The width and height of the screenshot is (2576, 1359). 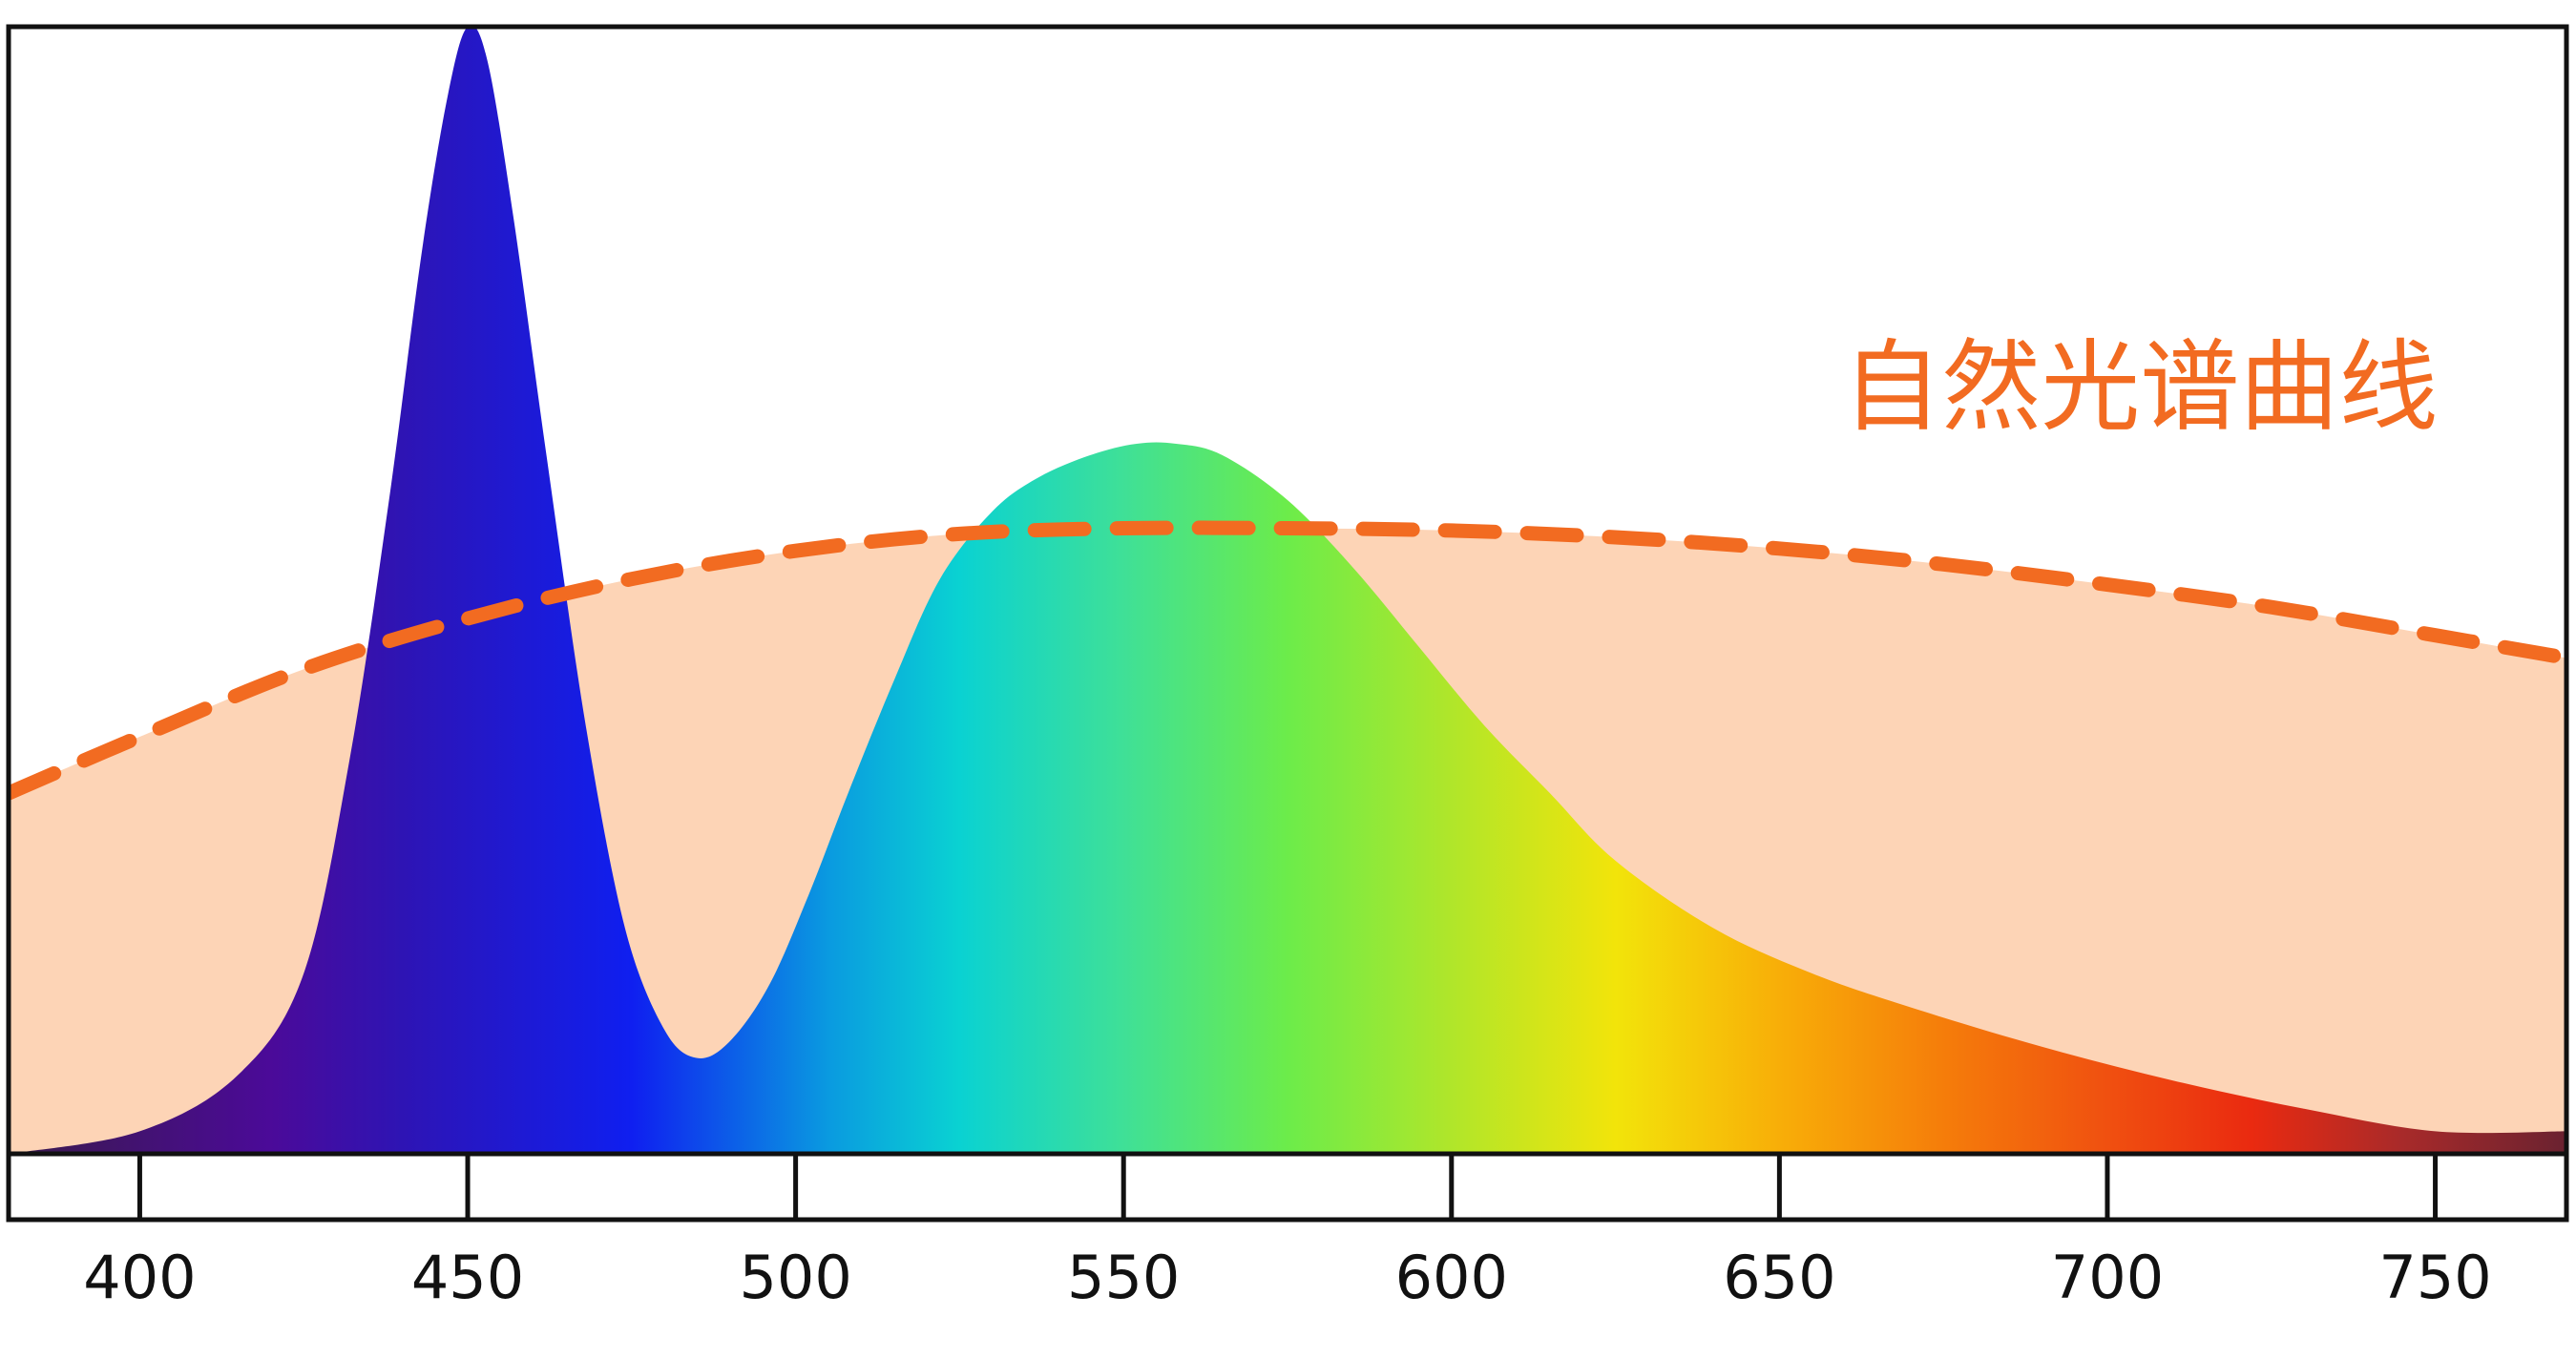 What do you see at coordinates (2140, 387) in the screenshot?
I see `natural-spectrum-label: 自然光谱曲线` at bounding box center [2140, 387].